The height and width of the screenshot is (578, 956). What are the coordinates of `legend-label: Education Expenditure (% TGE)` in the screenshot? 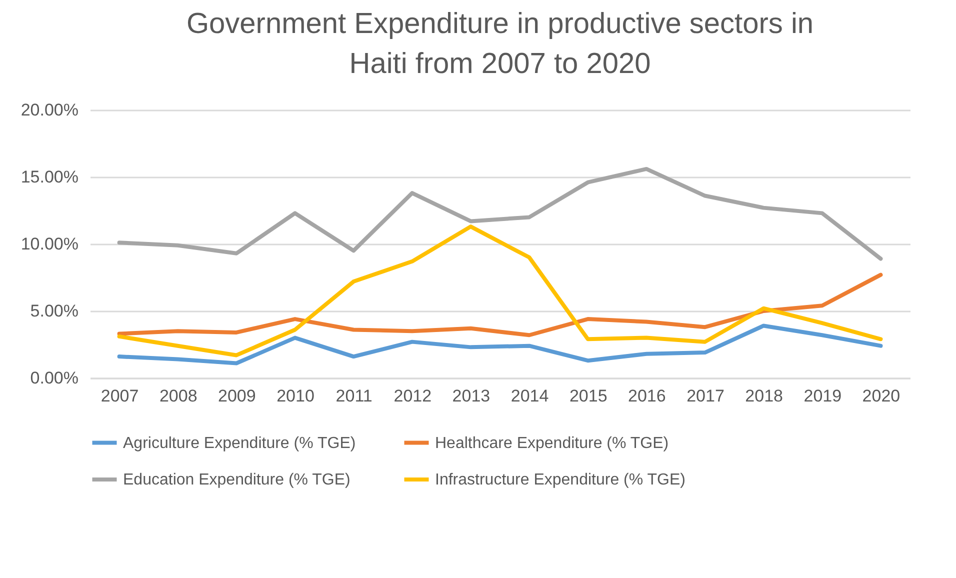 It's located at (236, 480).